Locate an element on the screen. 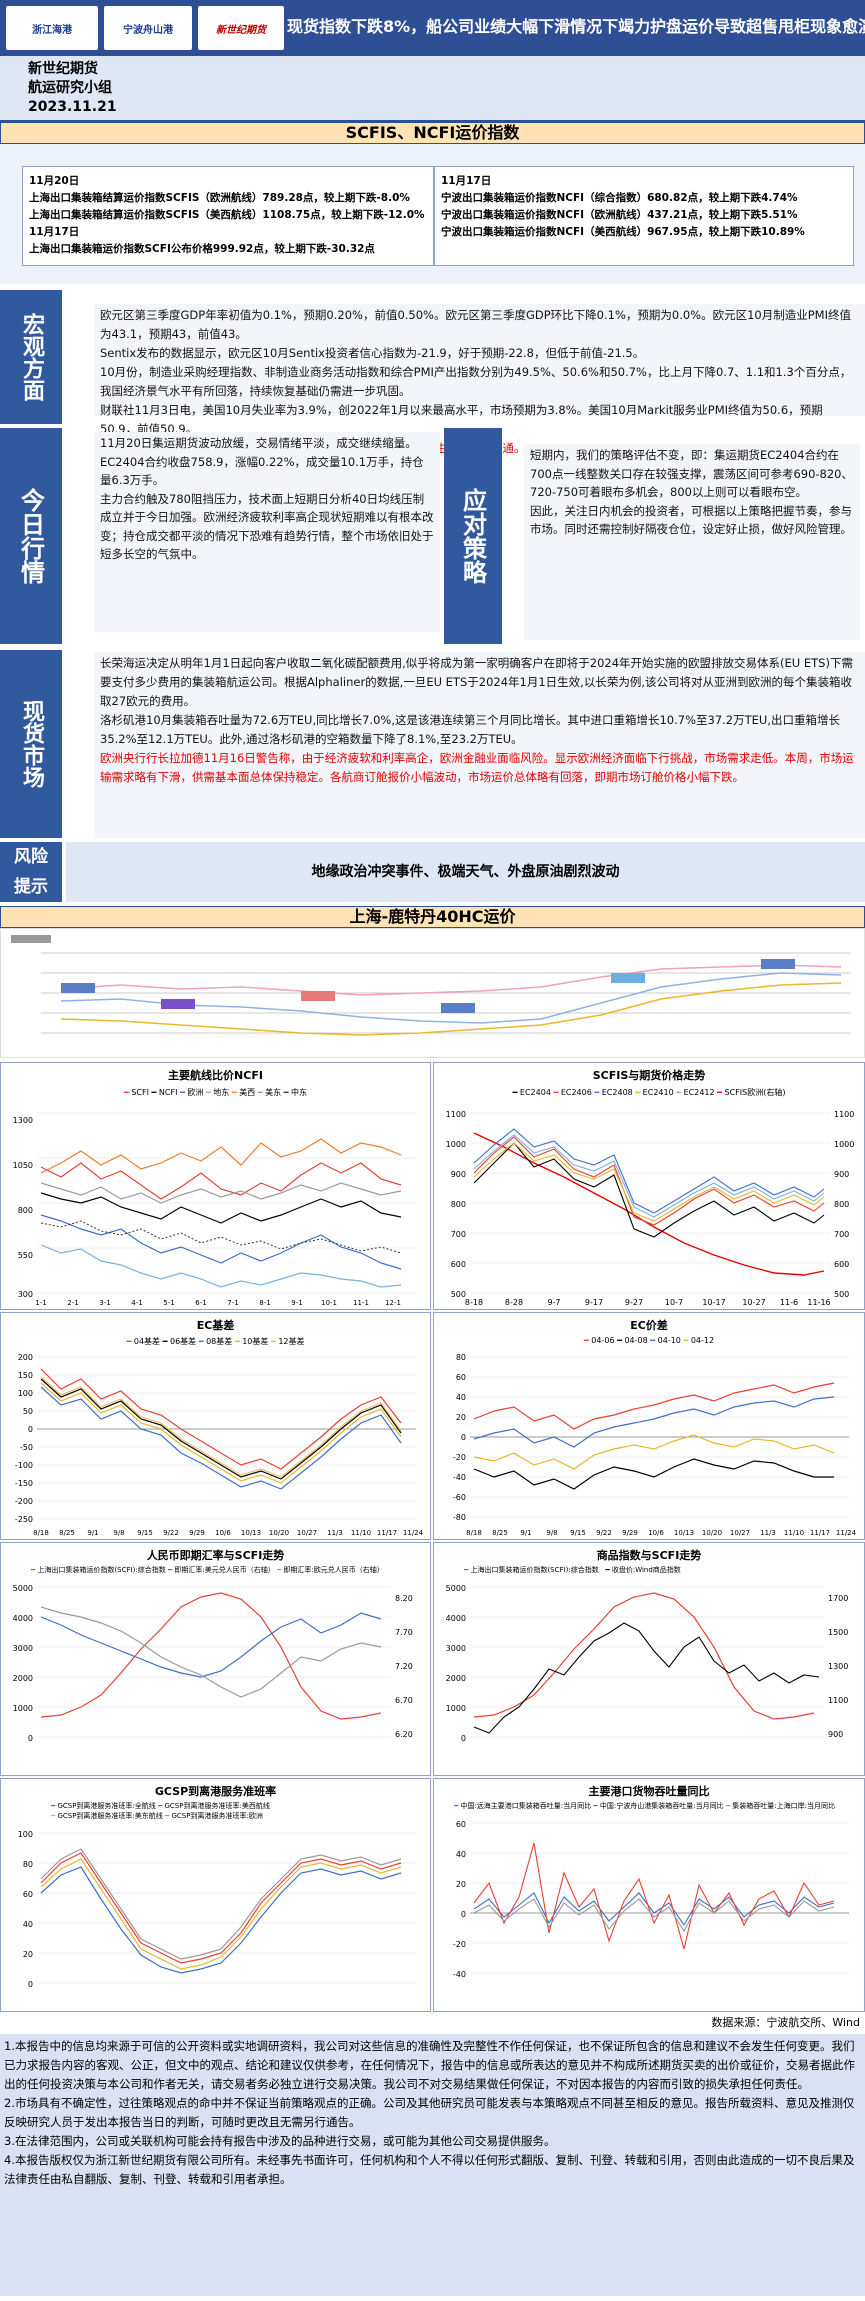  y-tick: 700 is located at coordinates (458, 1234).